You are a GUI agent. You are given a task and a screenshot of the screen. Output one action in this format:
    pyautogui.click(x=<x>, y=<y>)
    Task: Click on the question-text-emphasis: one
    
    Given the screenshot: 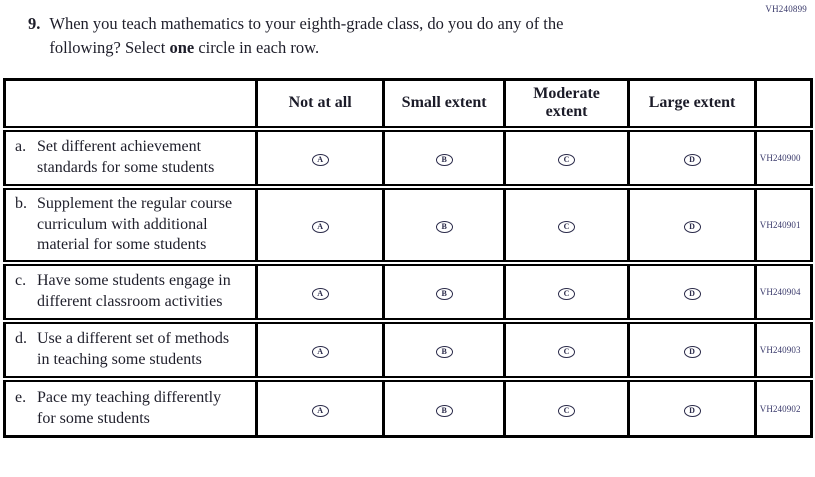 What is the action you would take?
    pyautogui.click(x=182, y=47)
    